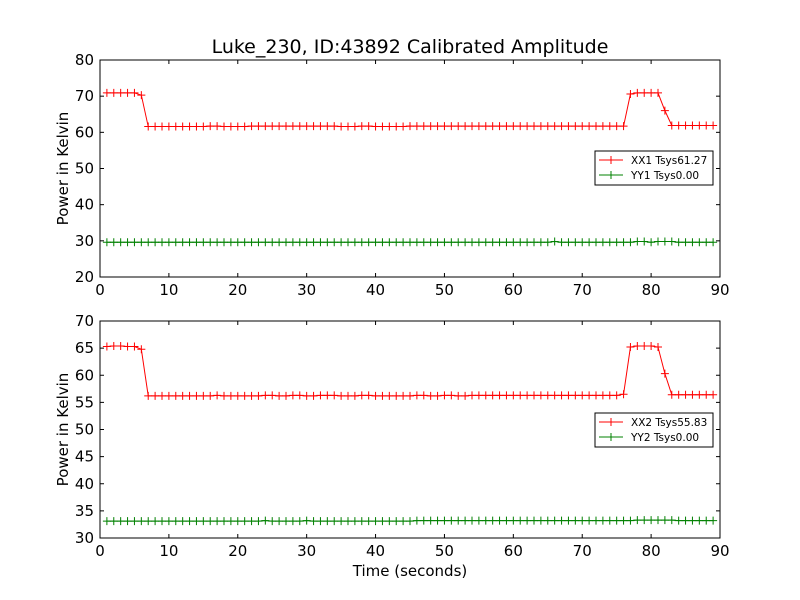 The width and height of the screenshot is (800, 600). I want to click on x-tick-label: 10, so click(168, 290).